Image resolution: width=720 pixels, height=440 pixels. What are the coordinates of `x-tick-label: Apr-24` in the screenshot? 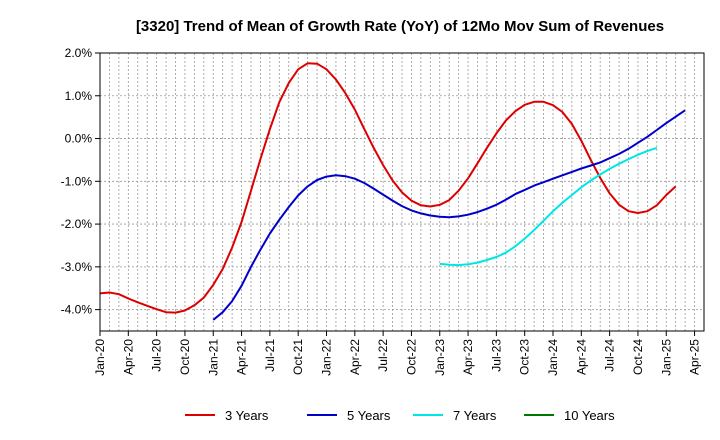 It's located at (581, 357).